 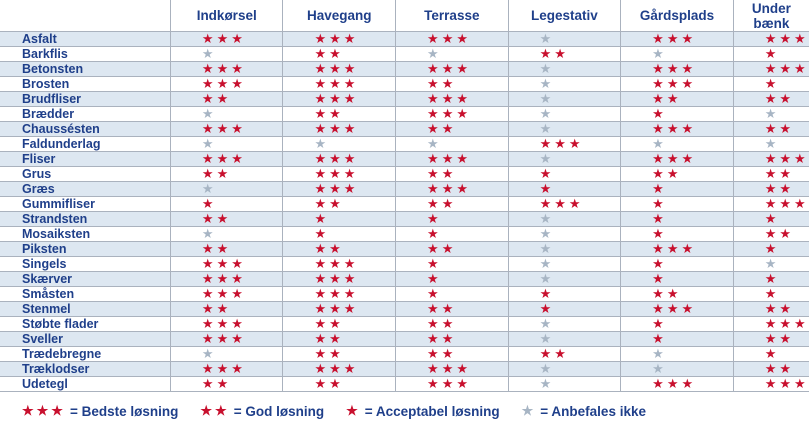 What do you see at coordinates (404, 204) in the screenshot?
I see `table-row: Gummifliser ★ ★★ ★★ ★★★ ★ ★★★` at bounding box center [404, 204].